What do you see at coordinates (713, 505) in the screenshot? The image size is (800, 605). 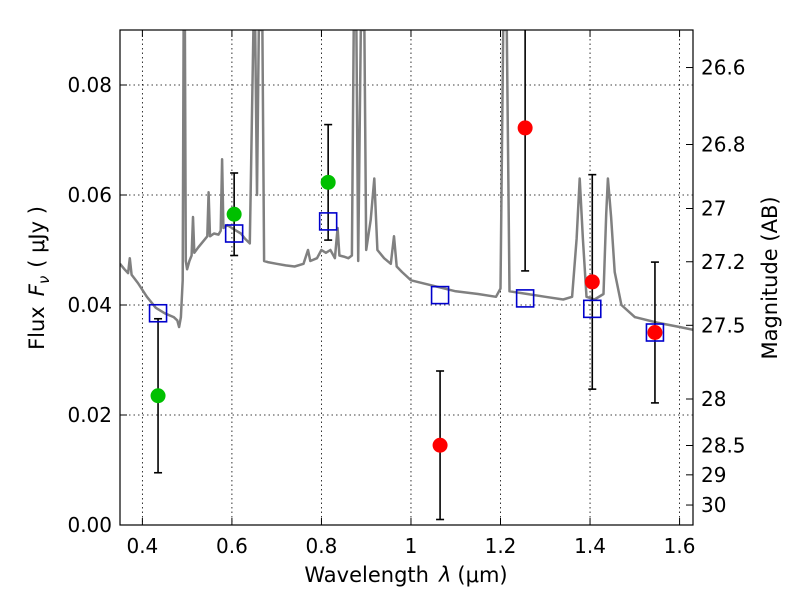 I see `right-tick-label: 30` at bounding box center [713, 505].